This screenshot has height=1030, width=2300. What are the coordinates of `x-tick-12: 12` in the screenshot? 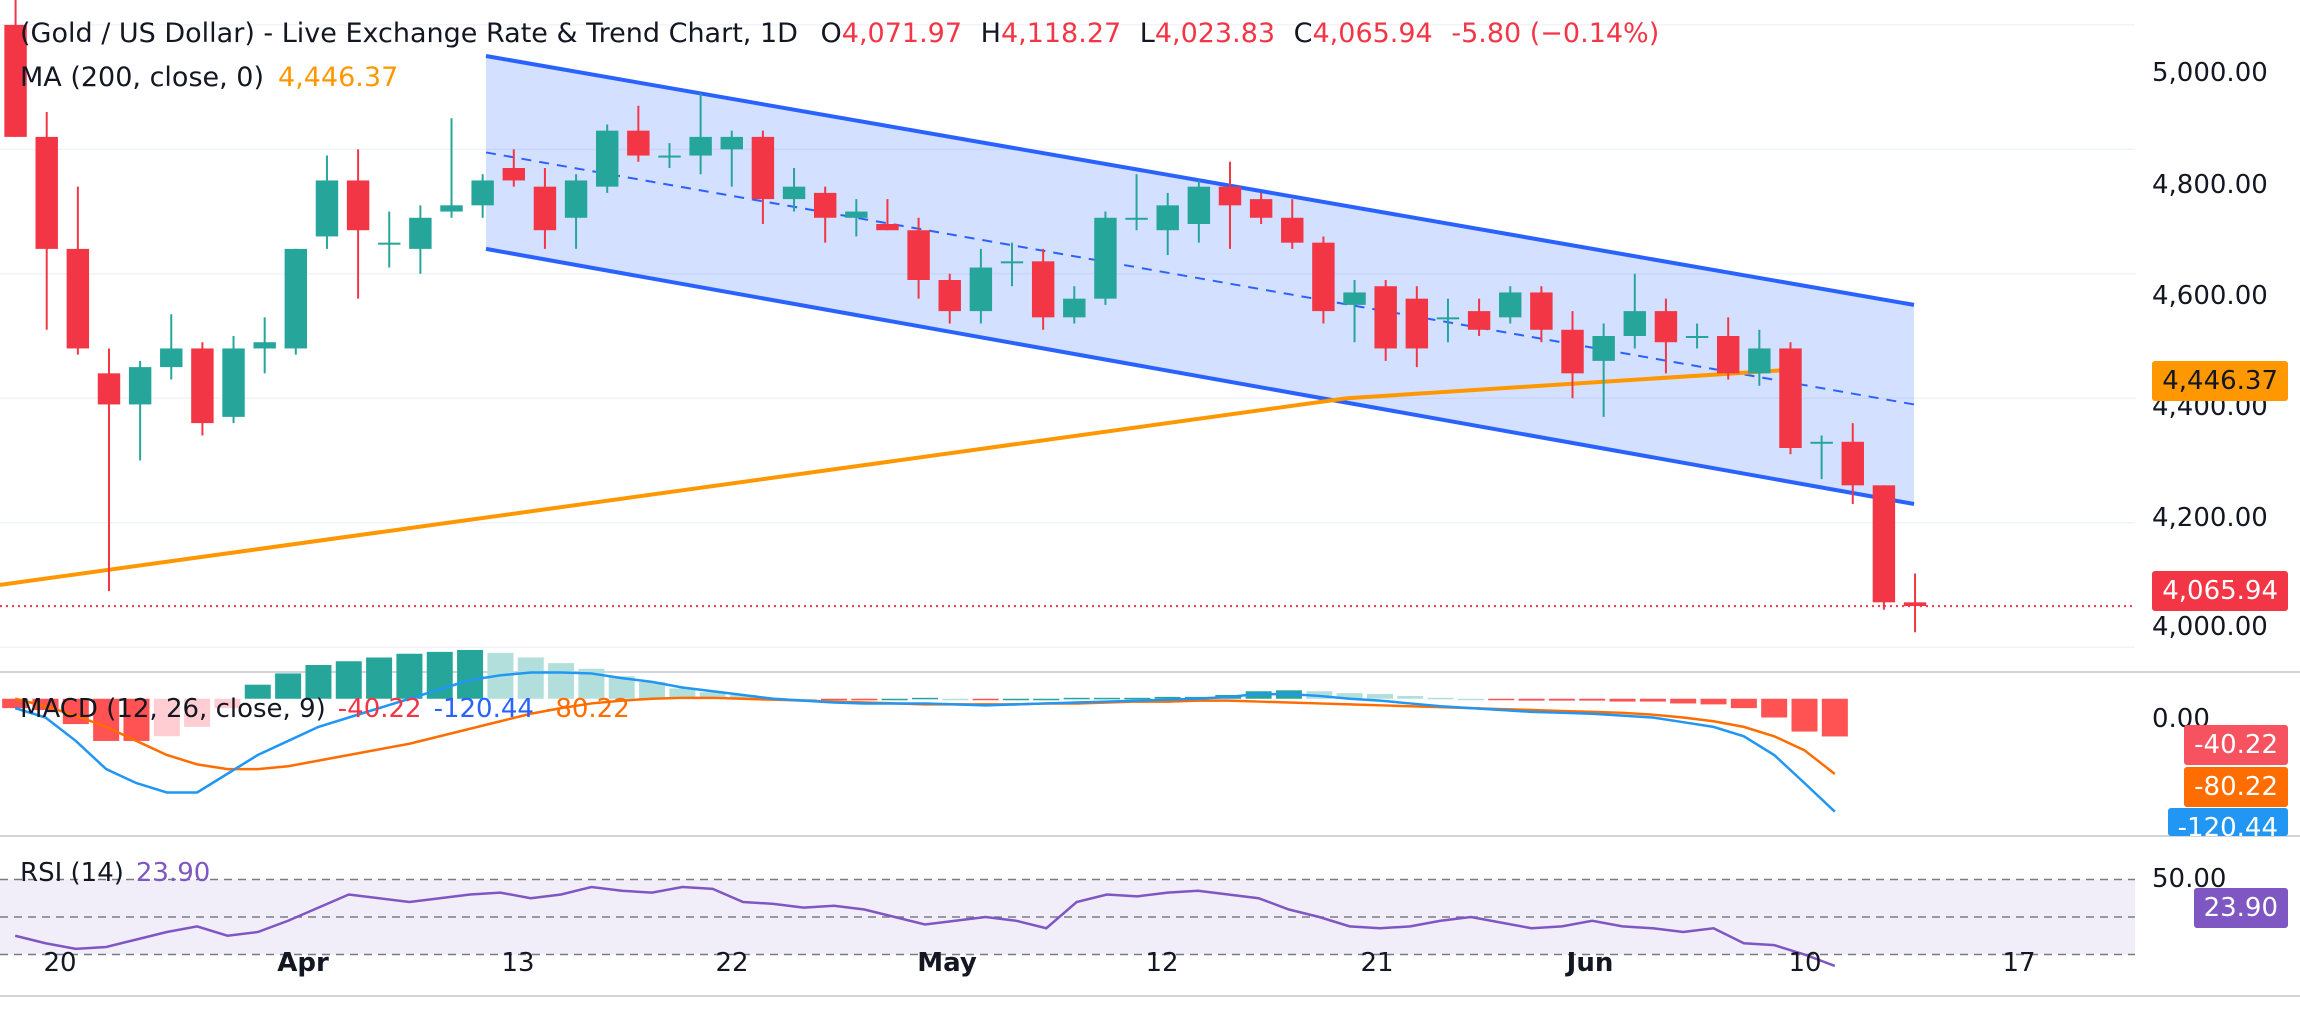 It's located at (1162, 963).